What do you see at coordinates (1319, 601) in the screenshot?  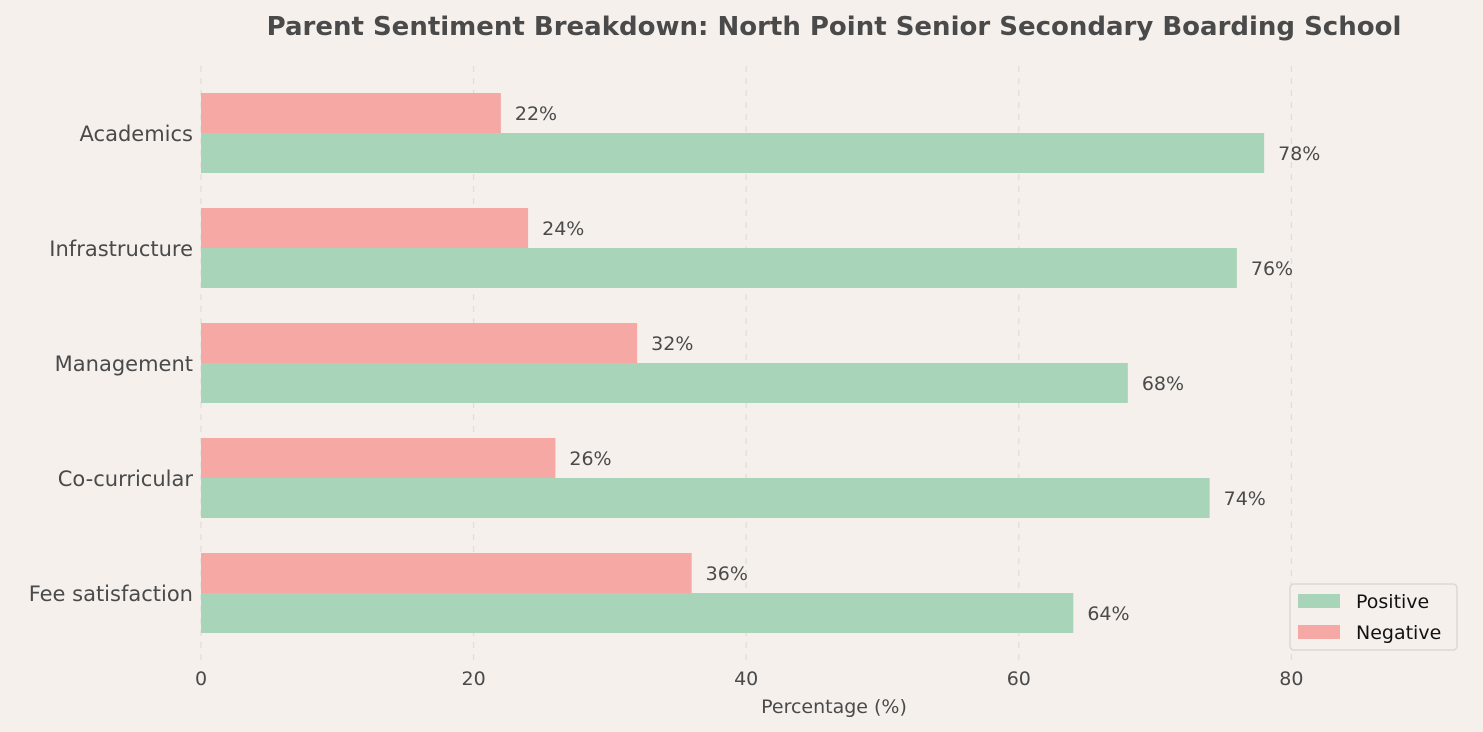 I see `legend-swatch-positive` at bounding box center [1319, 601].